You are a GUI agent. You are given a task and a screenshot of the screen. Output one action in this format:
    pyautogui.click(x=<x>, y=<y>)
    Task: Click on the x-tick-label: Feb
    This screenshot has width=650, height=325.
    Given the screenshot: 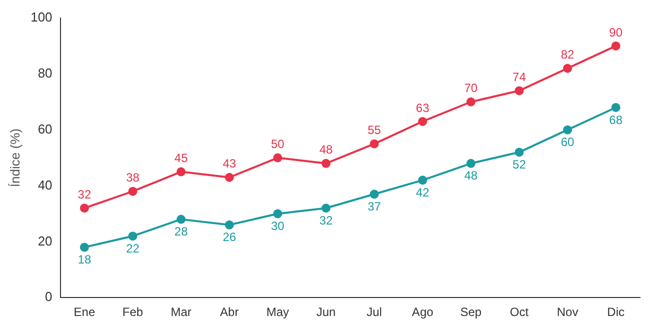 What is the action you would take?
    pyautogui.click(x=133, y=312)
    